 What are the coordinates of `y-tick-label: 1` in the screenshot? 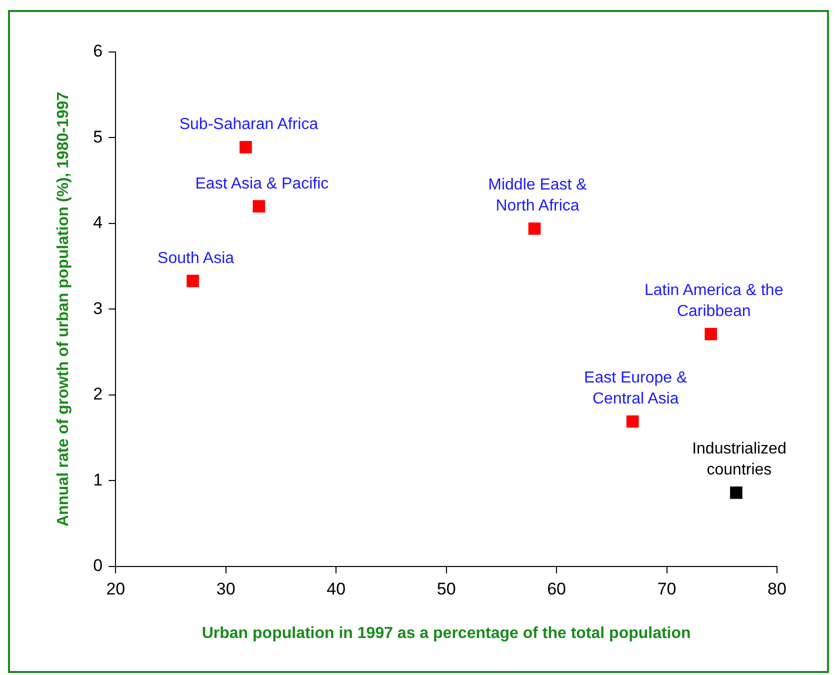 It's located at (98, 480).